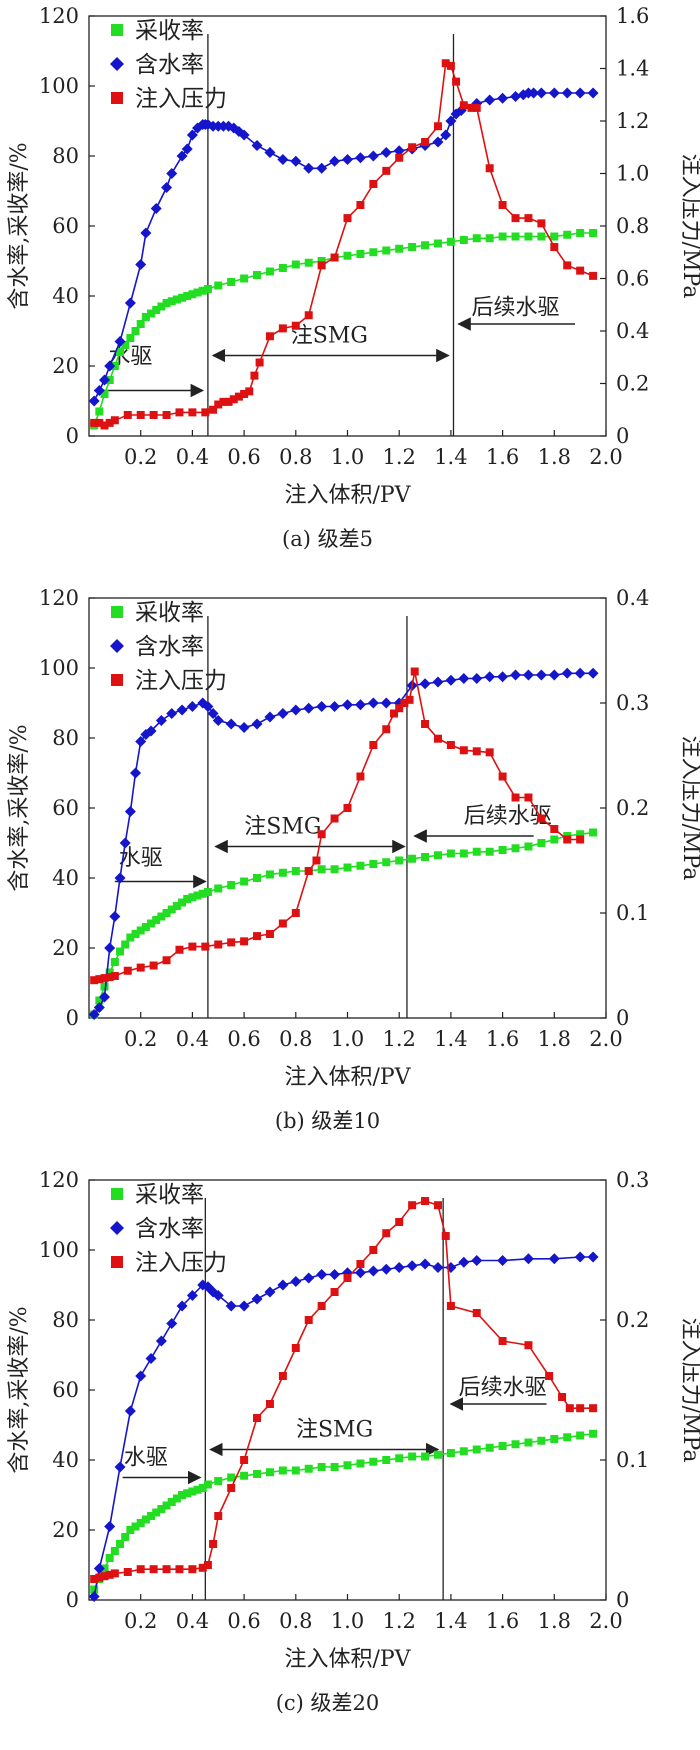 The image size is (700, 1750). I want to click on y-right-tick-label: 0, so click(622, 1018).